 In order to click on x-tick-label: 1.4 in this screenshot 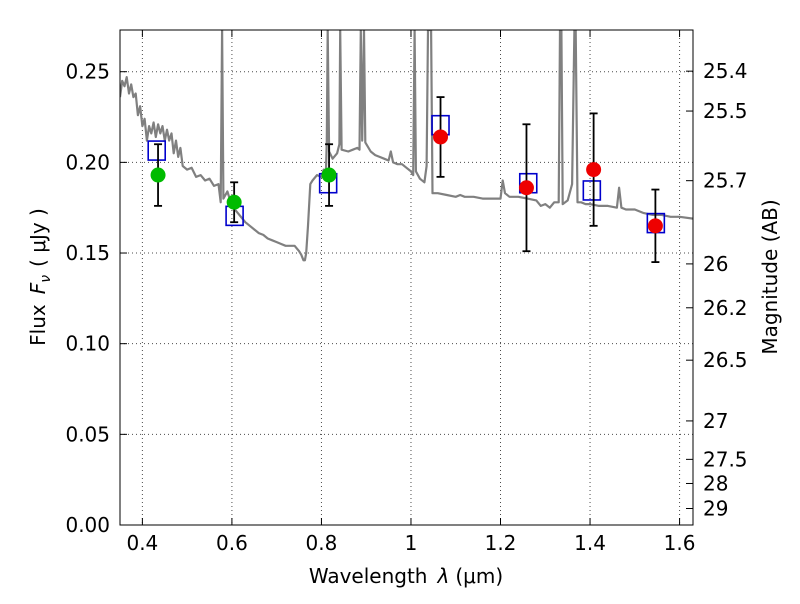, I will do `click(590, 543)`.